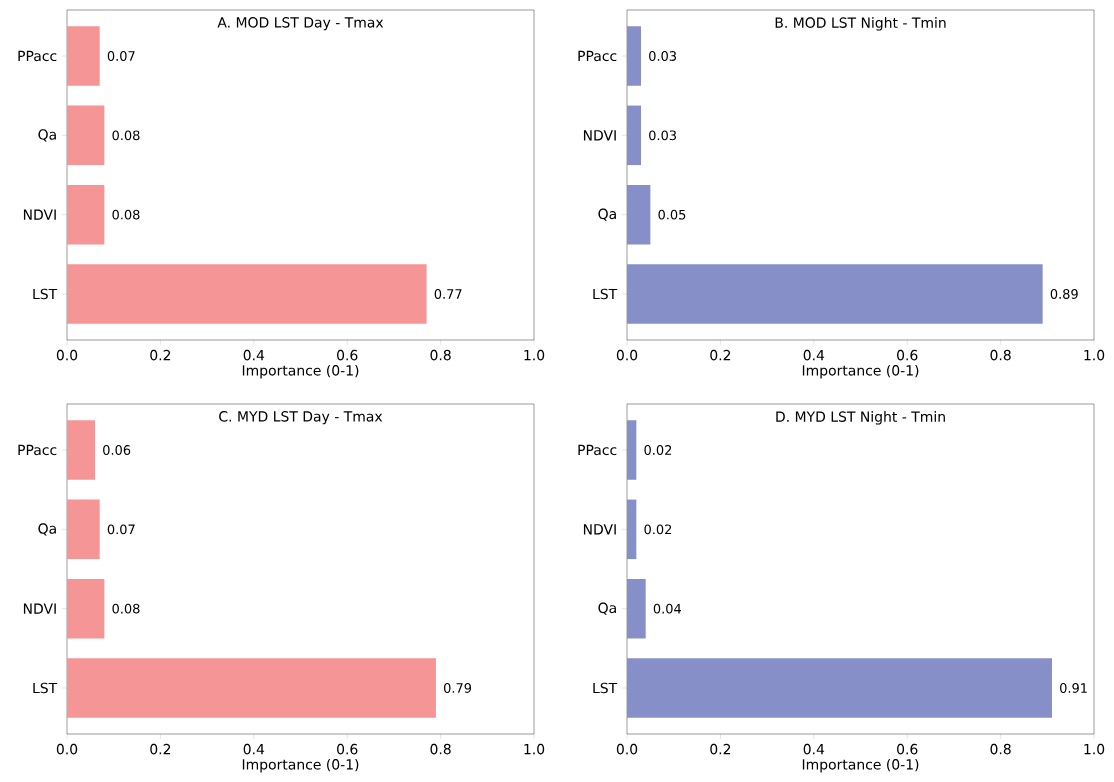 The height and width of the screenshot is (782, 1114). I want to click on data-label: 0.04, so click(667, 608).